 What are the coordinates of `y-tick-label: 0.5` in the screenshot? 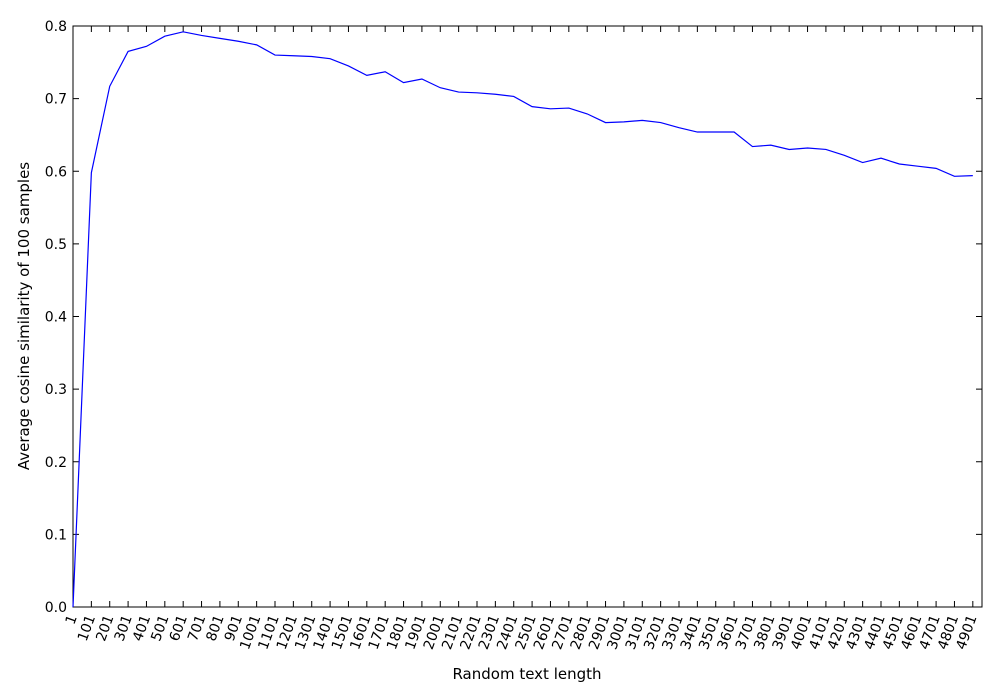 It's located at (56, 245).